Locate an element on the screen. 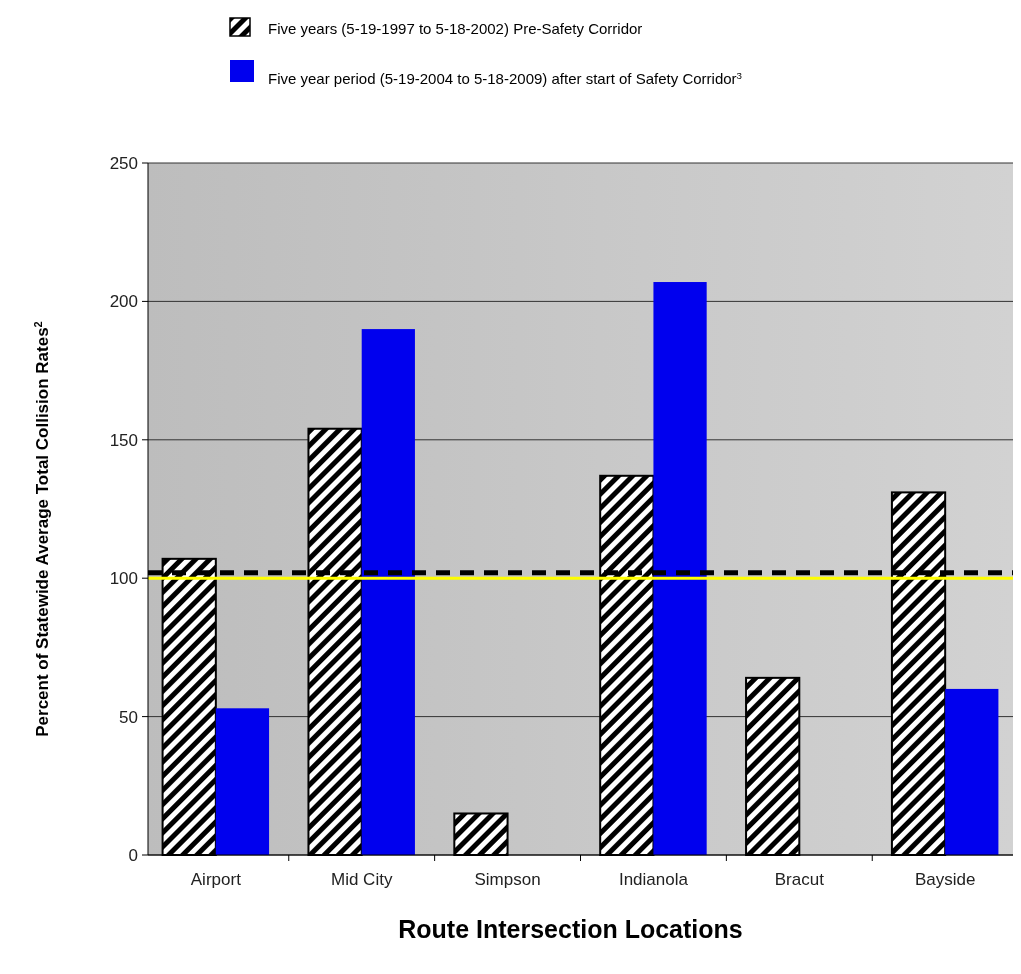 The height and width of the screenshot is (974, 1021). x-tick-label: Bracut is located at coordinates (799, 879).